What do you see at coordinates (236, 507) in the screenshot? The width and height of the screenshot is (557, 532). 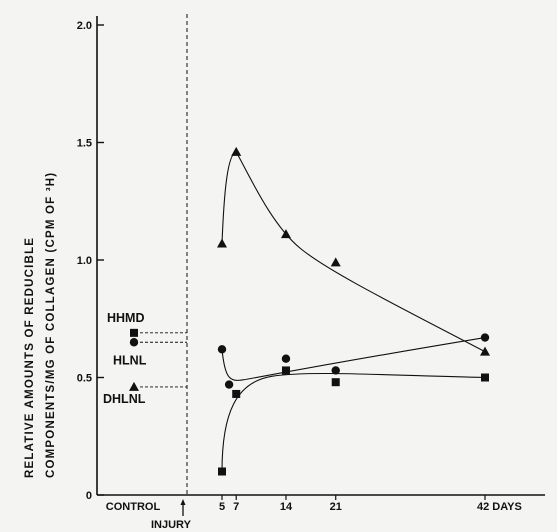 I see `x-tick-label: 7` at bounding box center [236, 507].